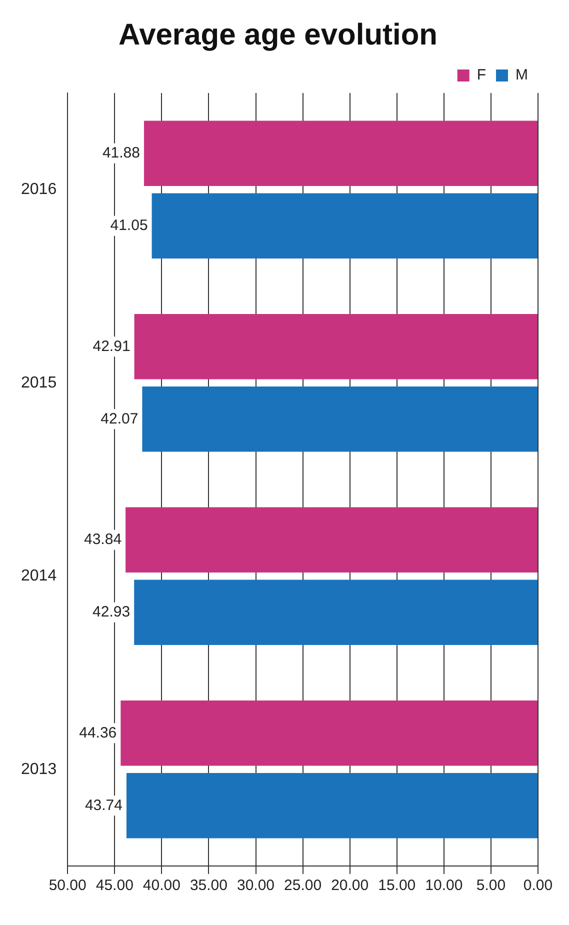 The height and width of the screenshot is (925, 569). What do you see at coordinates (303, 885) in the screenshot?
I see `x-tick-label: 25.00` at bounding box center [303, 885].